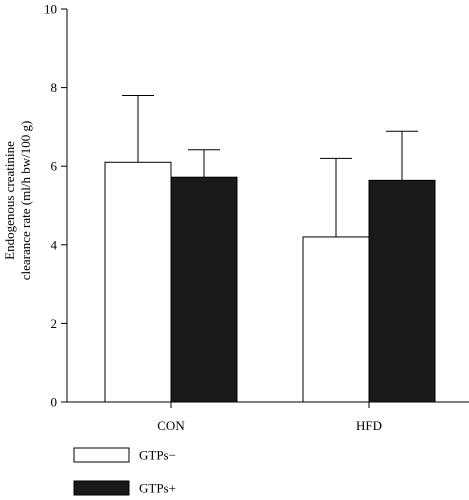 The height and width of the screenshot is (500, 469). I want to click on x-category-label-con: CON, so click(171, 425).